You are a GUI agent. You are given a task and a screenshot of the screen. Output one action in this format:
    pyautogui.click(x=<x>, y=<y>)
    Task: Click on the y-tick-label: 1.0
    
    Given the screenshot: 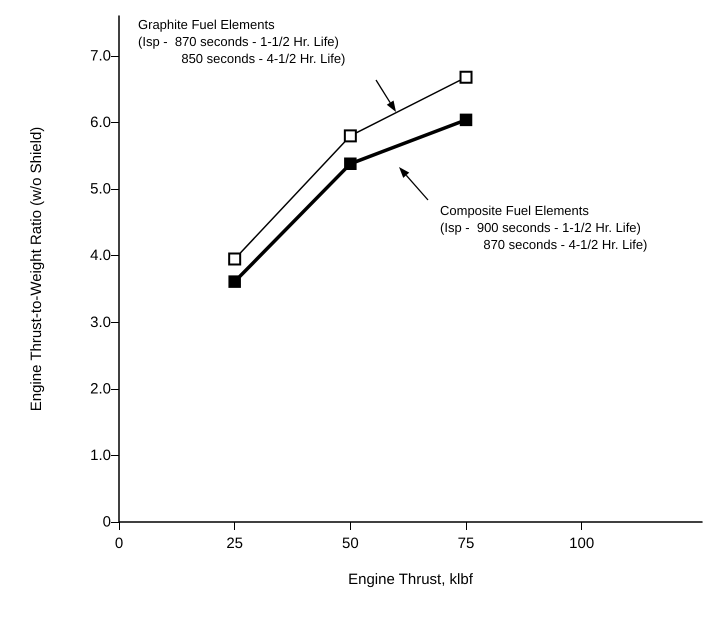 What is the action you would take?
    pyautogui.click(x=100, y=455)
    